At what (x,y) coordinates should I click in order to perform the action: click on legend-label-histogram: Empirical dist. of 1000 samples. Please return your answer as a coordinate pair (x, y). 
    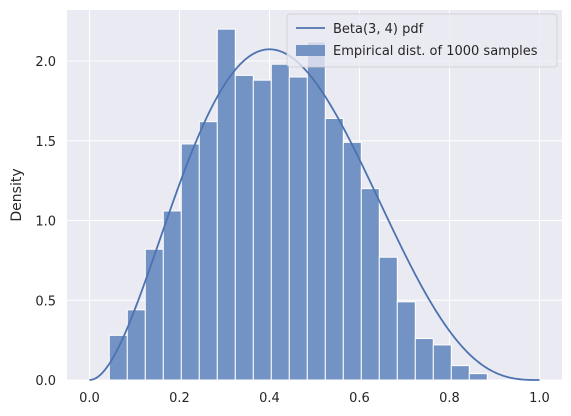
    Looking at the image, I should click on (435, 51).